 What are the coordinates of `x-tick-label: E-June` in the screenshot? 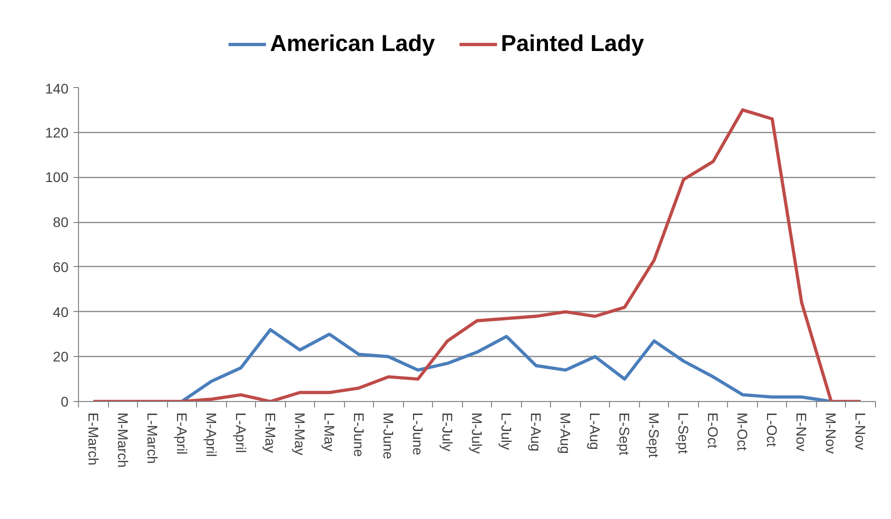 It's located at (358, 435).